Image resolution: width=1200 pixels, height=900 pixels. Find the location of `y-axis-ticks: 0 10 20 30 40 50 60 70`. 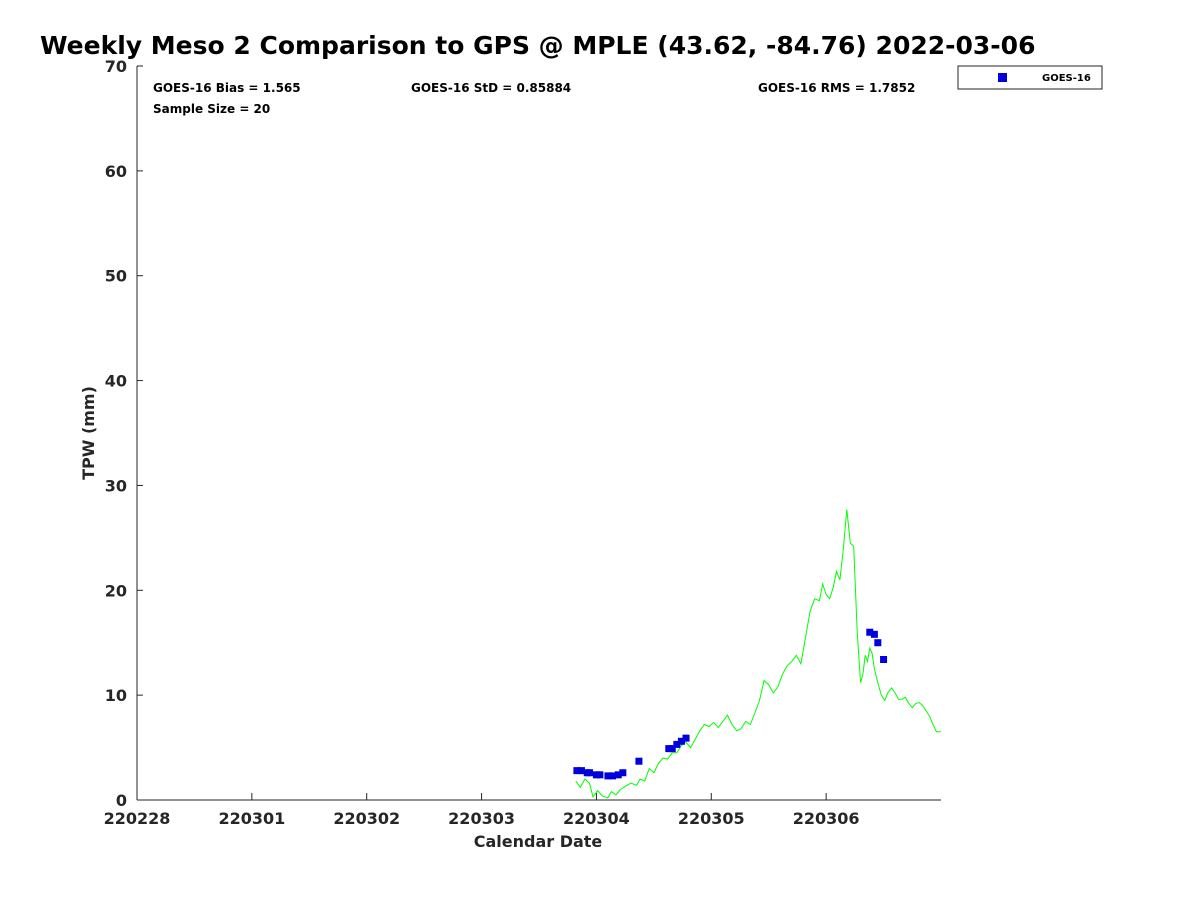

y-axis-ticks: 0 10 20 30 40 50 60 70 is located at coordinates (124, 433).